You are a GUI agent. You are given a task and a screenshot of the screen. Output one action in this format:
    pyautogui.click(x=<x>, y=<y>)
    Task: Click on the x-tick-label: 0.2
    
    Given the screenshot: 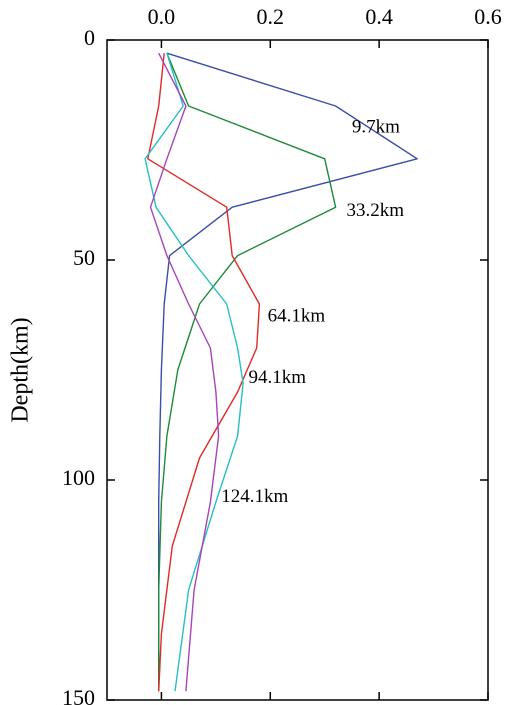 What is the action you would take?
    pyautogui.click(x=271, y=16)
    